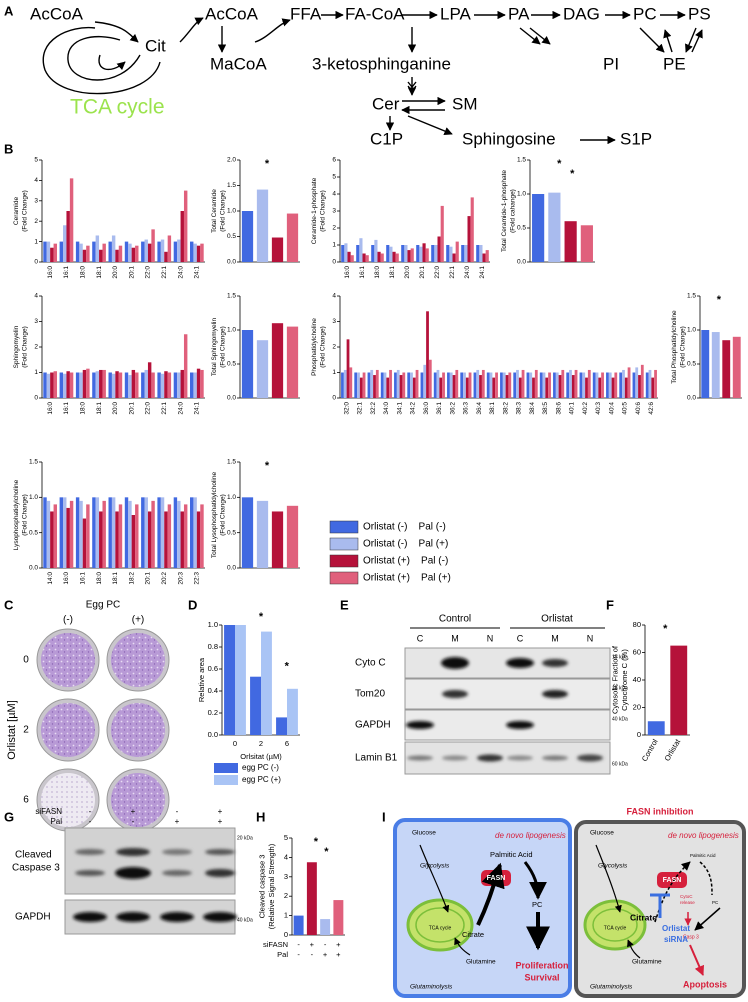  What do you see at coordinates (455, 619) in the screenshot?
I see `label: Control` at bounding box center [455, 619].